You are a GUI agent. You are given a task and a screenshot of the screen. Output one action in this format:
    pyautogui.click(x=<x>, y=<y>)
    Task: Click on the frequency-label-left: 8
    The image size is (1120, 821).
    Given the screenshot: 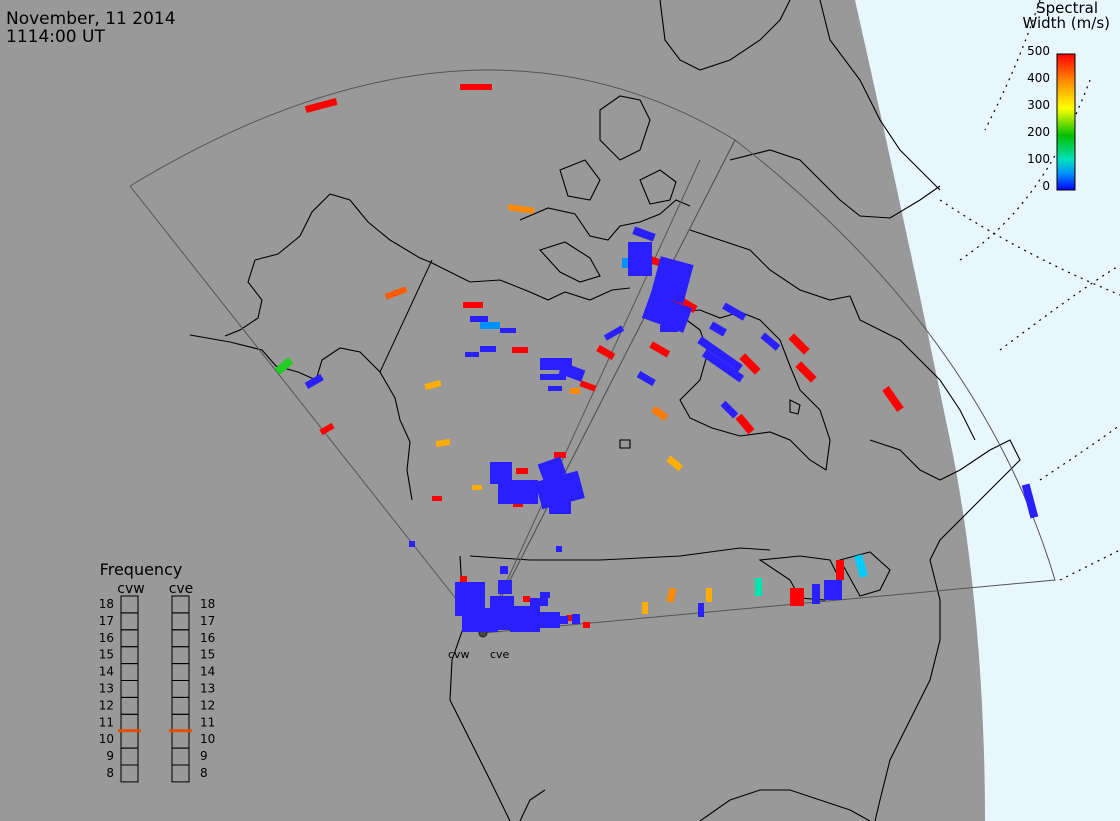 What is the action you would take?
    pyautogui.click(x=110, y=773)
    